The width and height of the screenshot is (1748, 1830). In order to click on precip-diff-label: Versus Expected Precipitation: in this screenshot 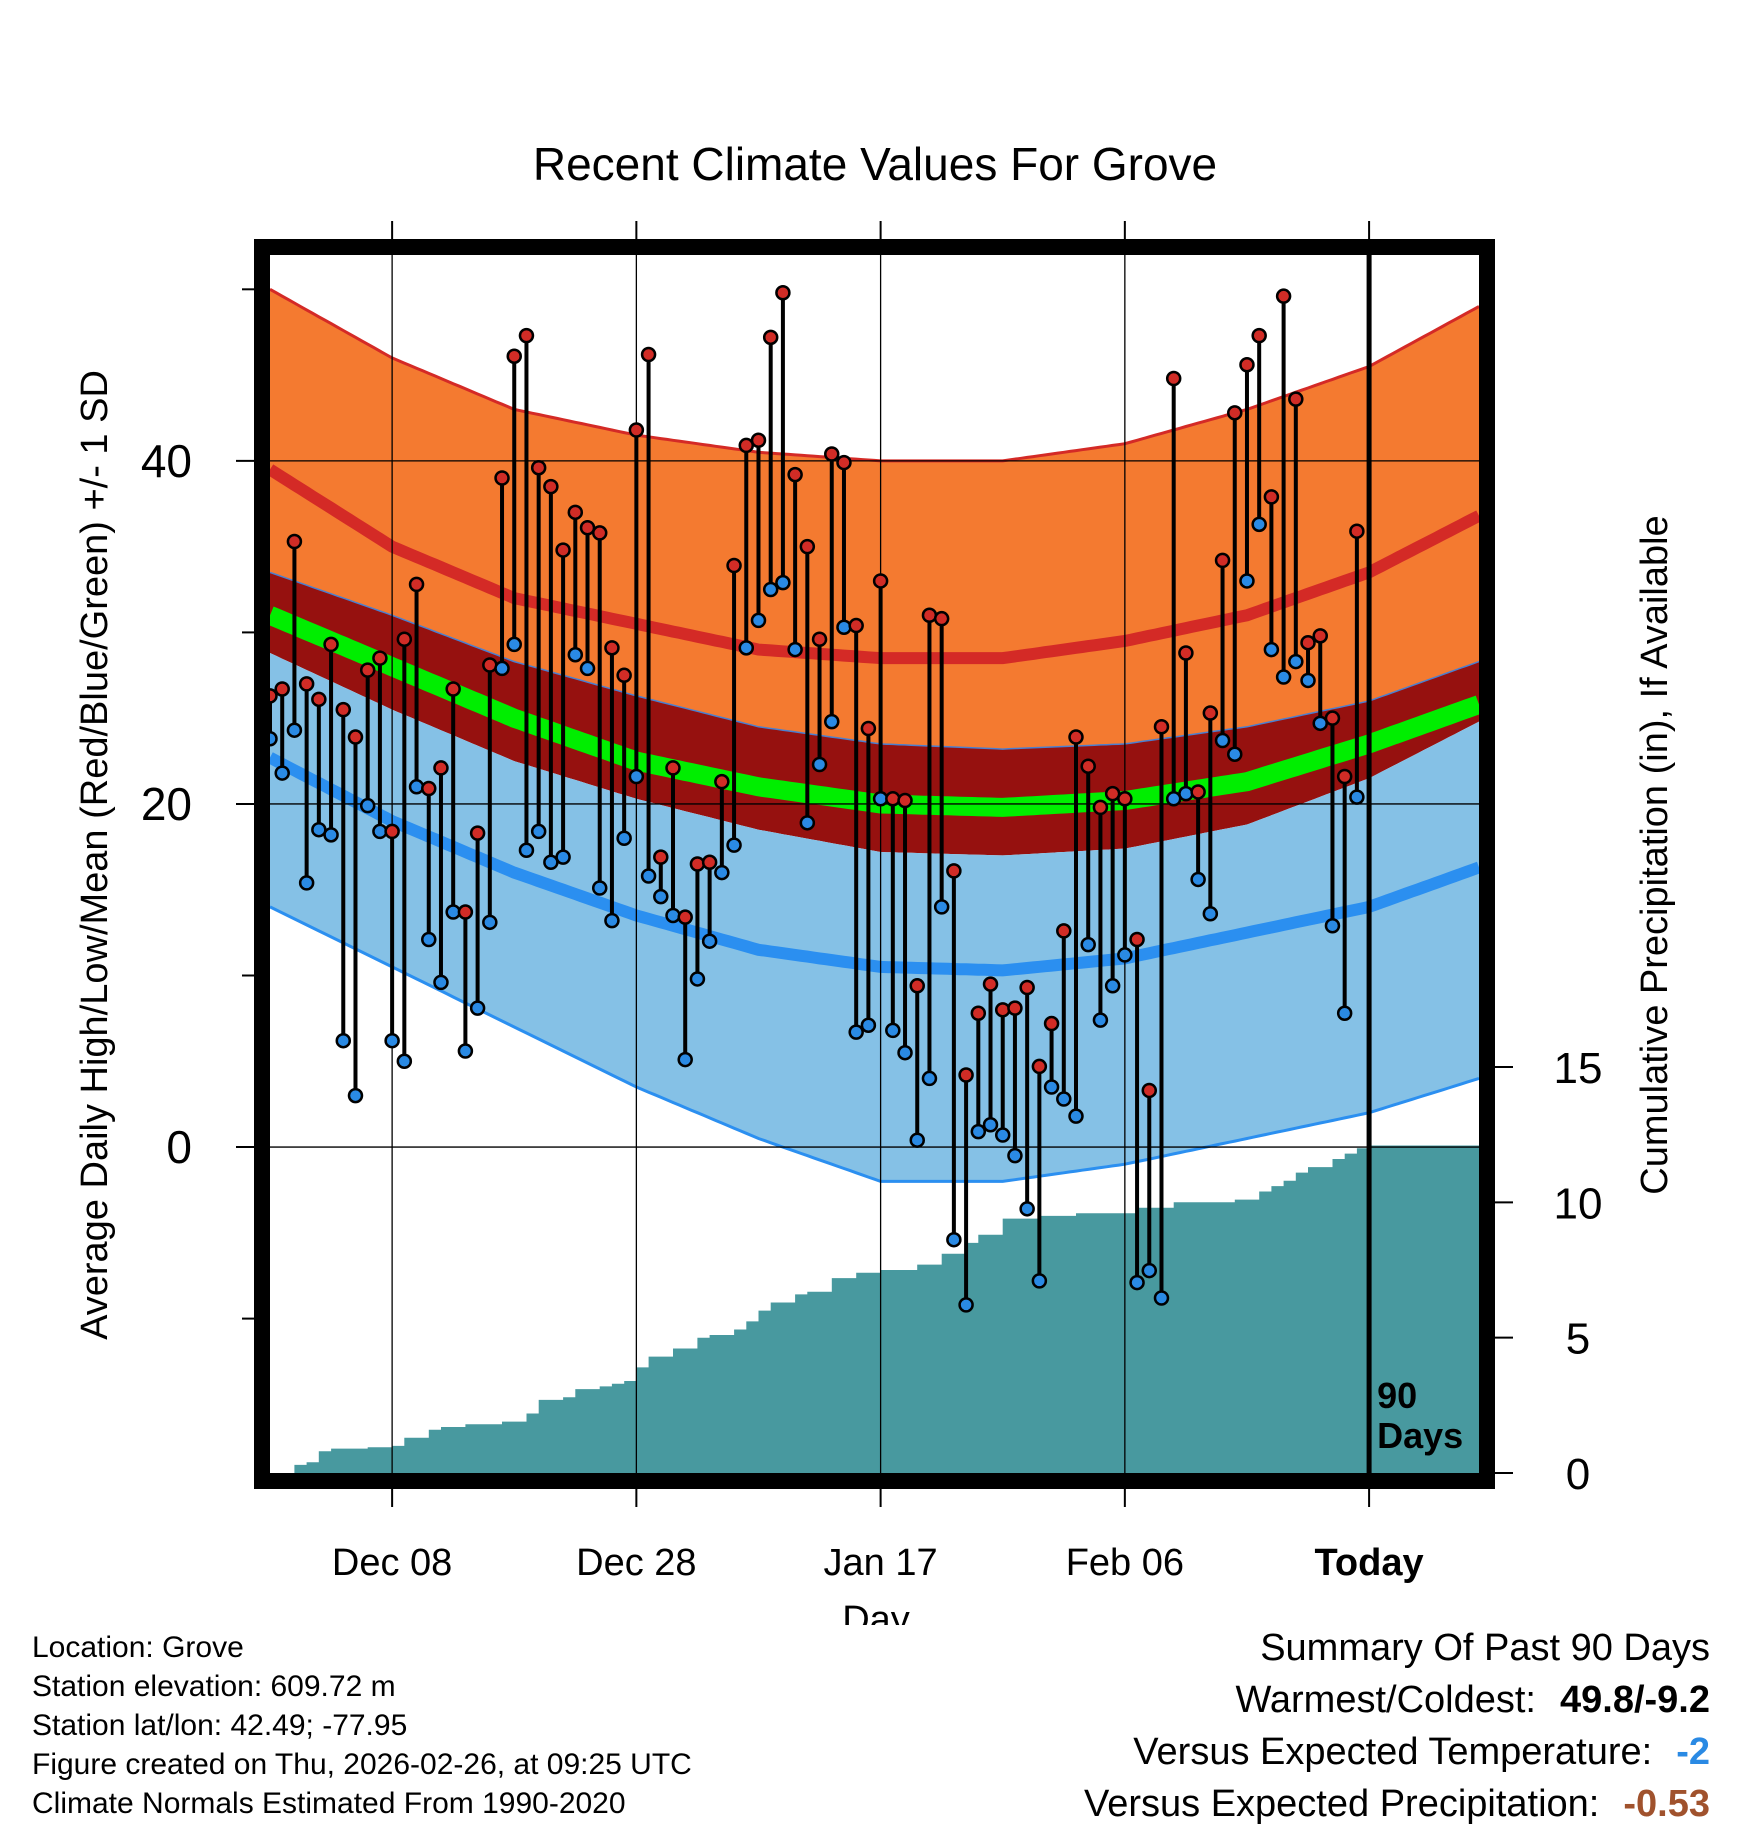, I will do `click(1341, 1804)`.